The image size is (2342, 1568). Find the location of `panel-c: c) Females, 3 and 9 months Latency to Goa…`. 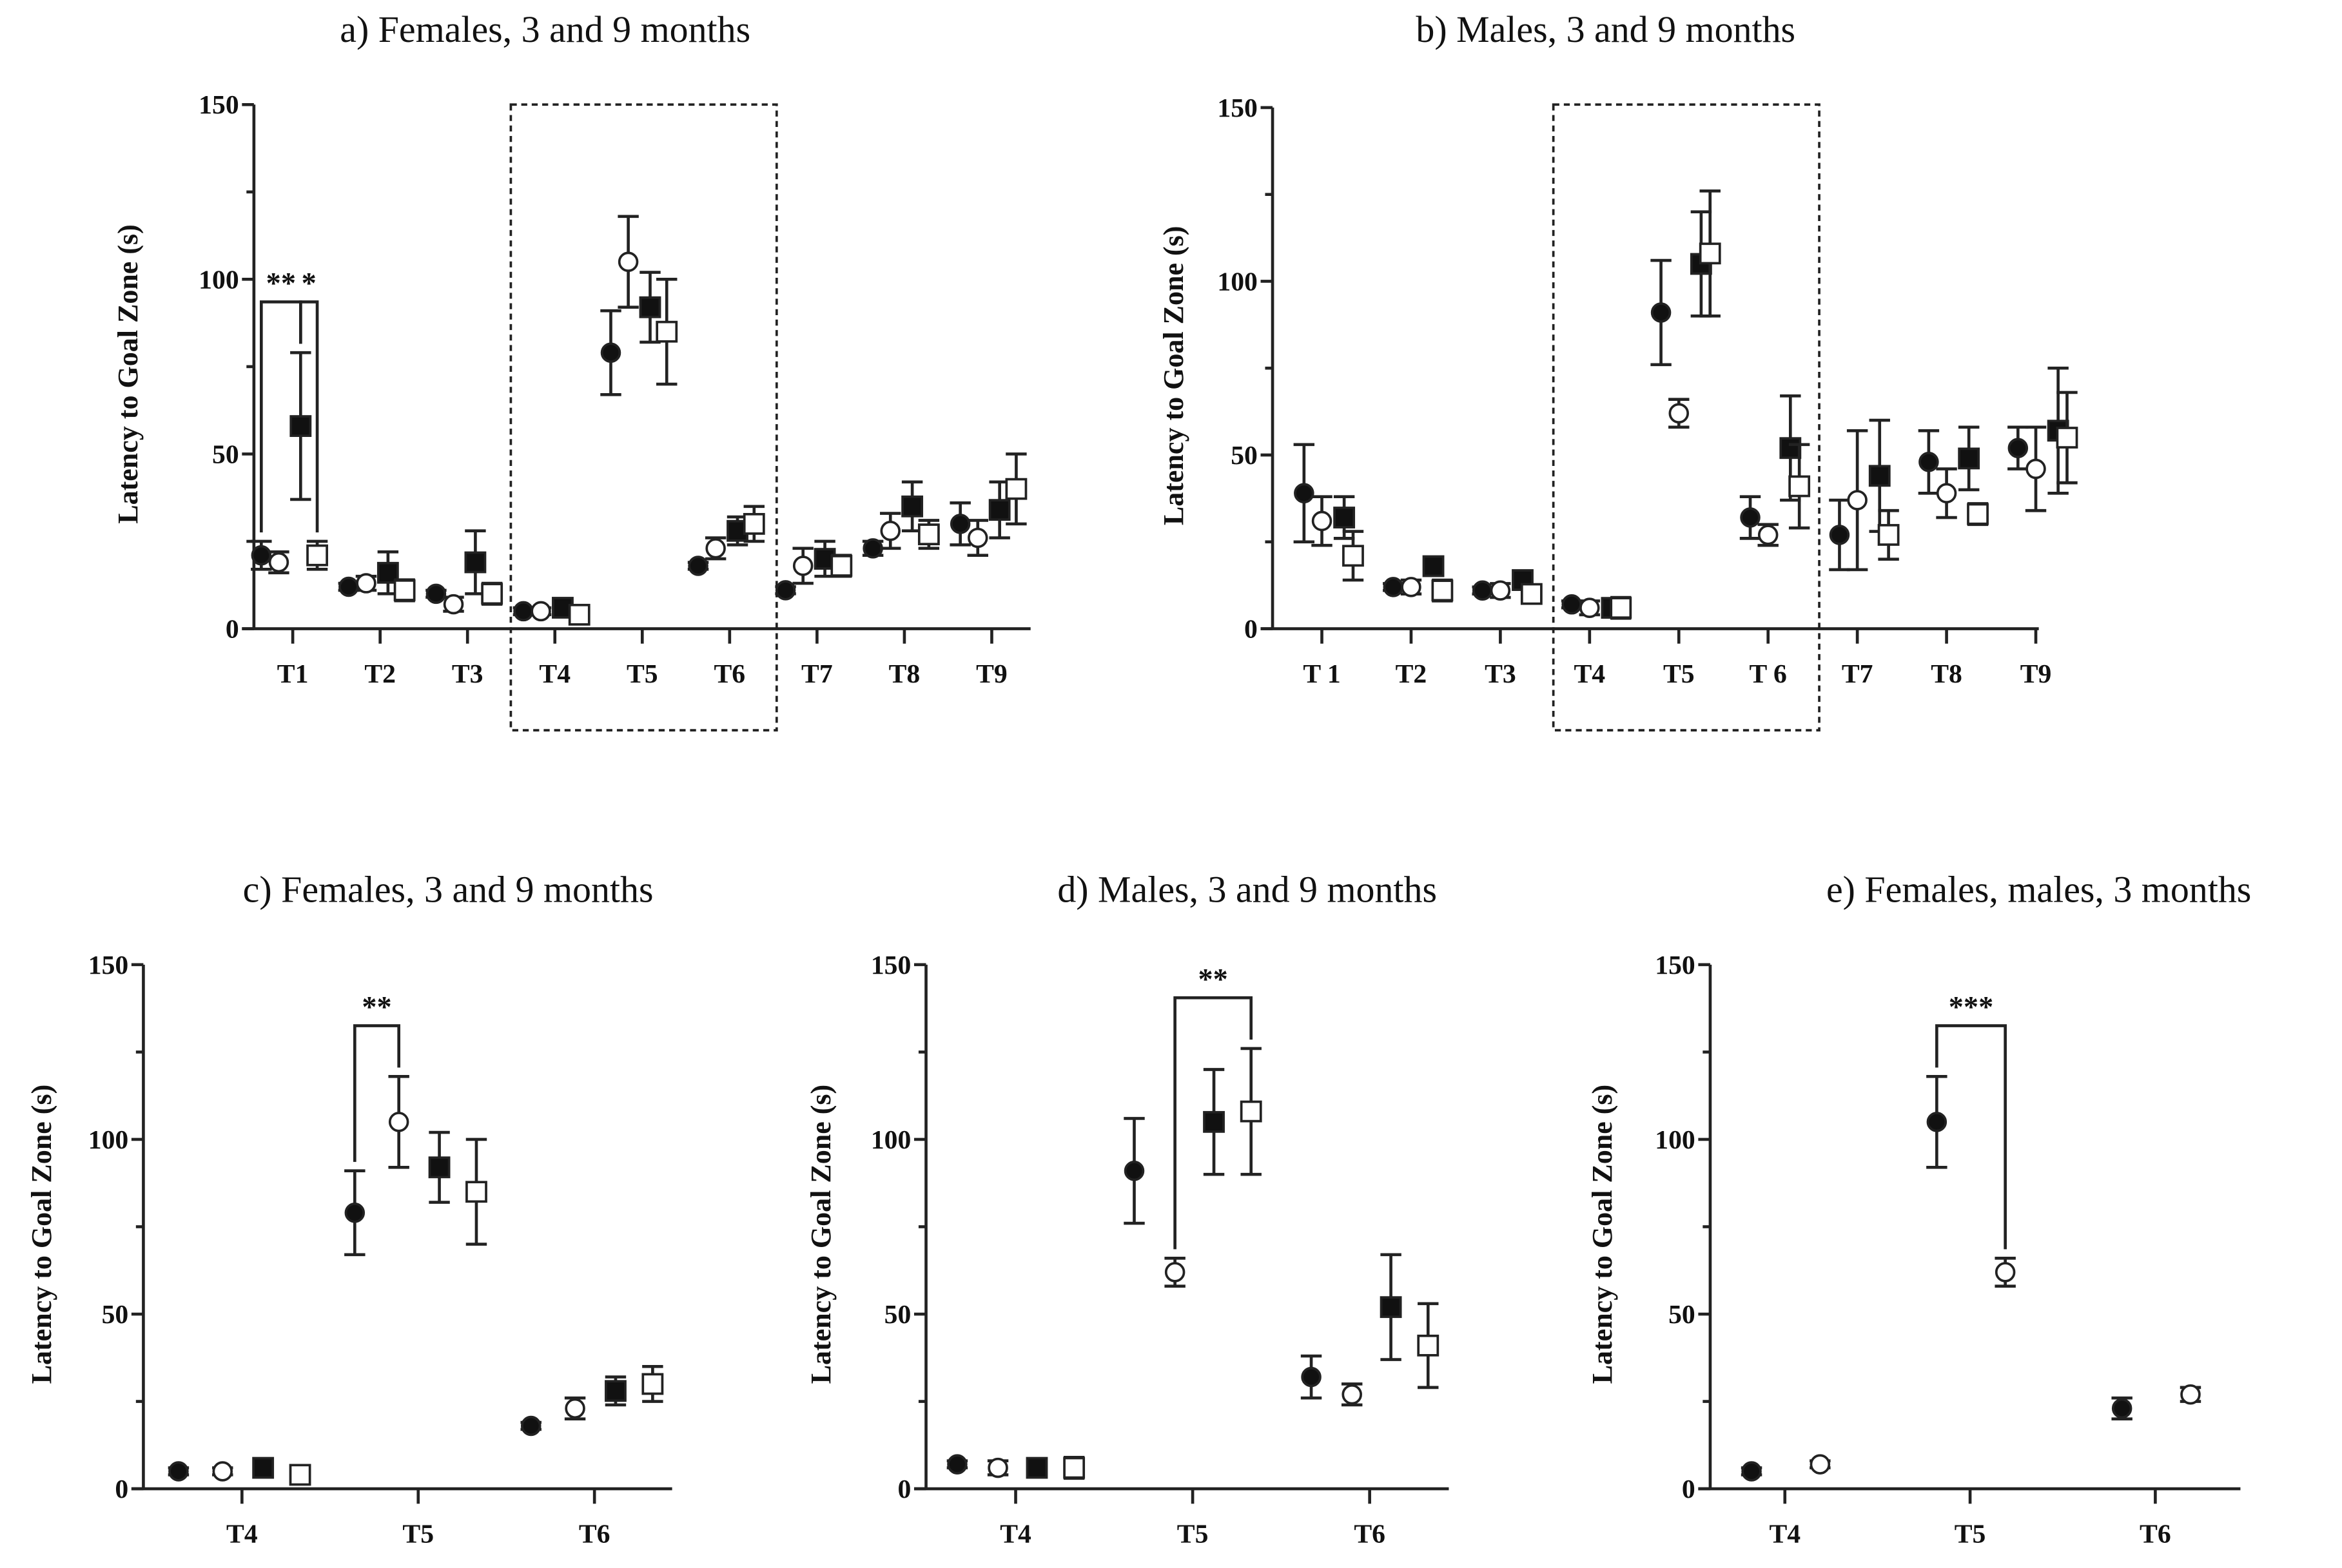

panel-c: c) Females, 3 and 9 months Latency to Goa… is located at coordinates (349, 1209).